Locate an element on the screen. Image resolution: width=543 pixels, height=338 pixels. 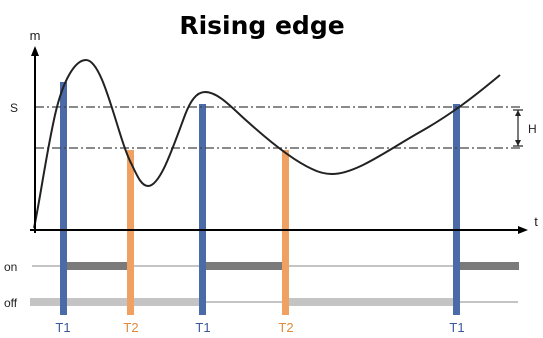
off-state-label: off is located at coordinates (11, 303).